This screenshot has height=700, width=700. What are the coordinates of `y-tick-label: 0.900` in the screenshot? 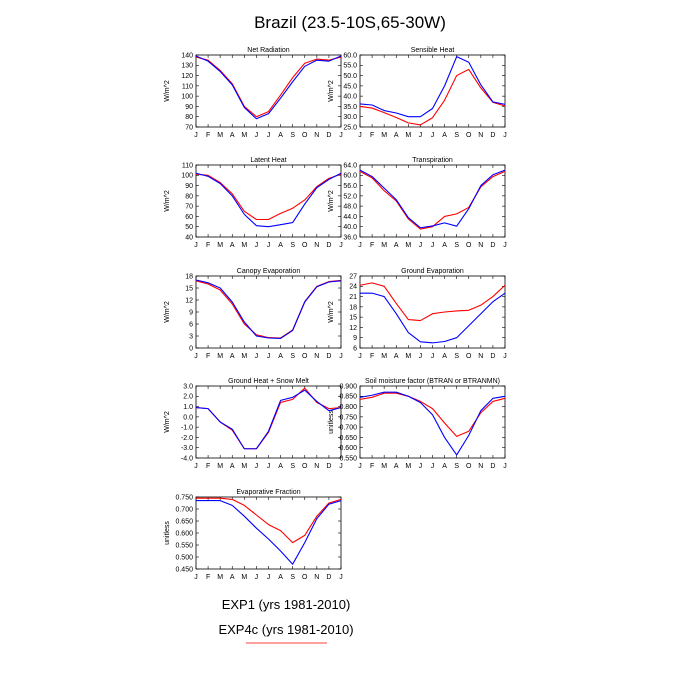 It's located at (348, 386).